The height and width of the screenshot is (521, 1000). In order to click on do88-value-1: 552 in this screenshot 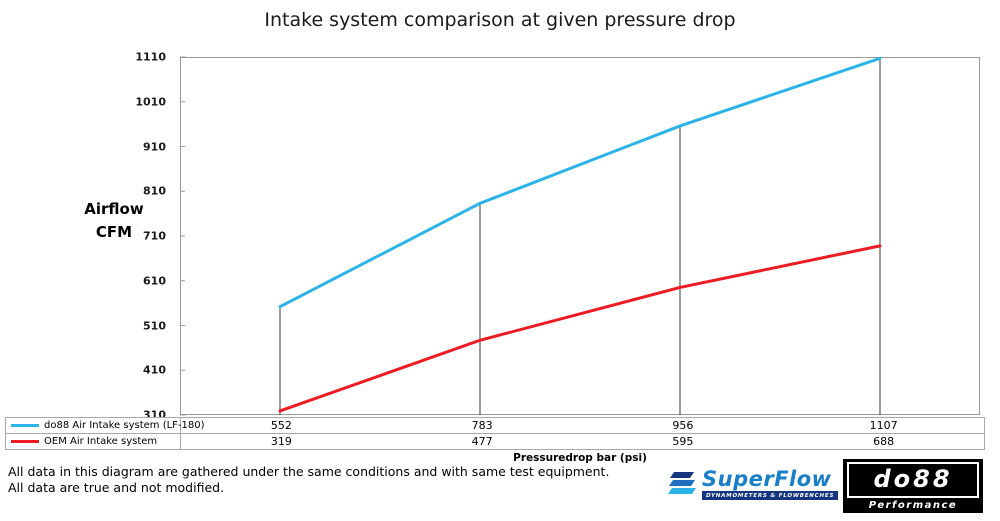, I will do `click(281, 425)`.